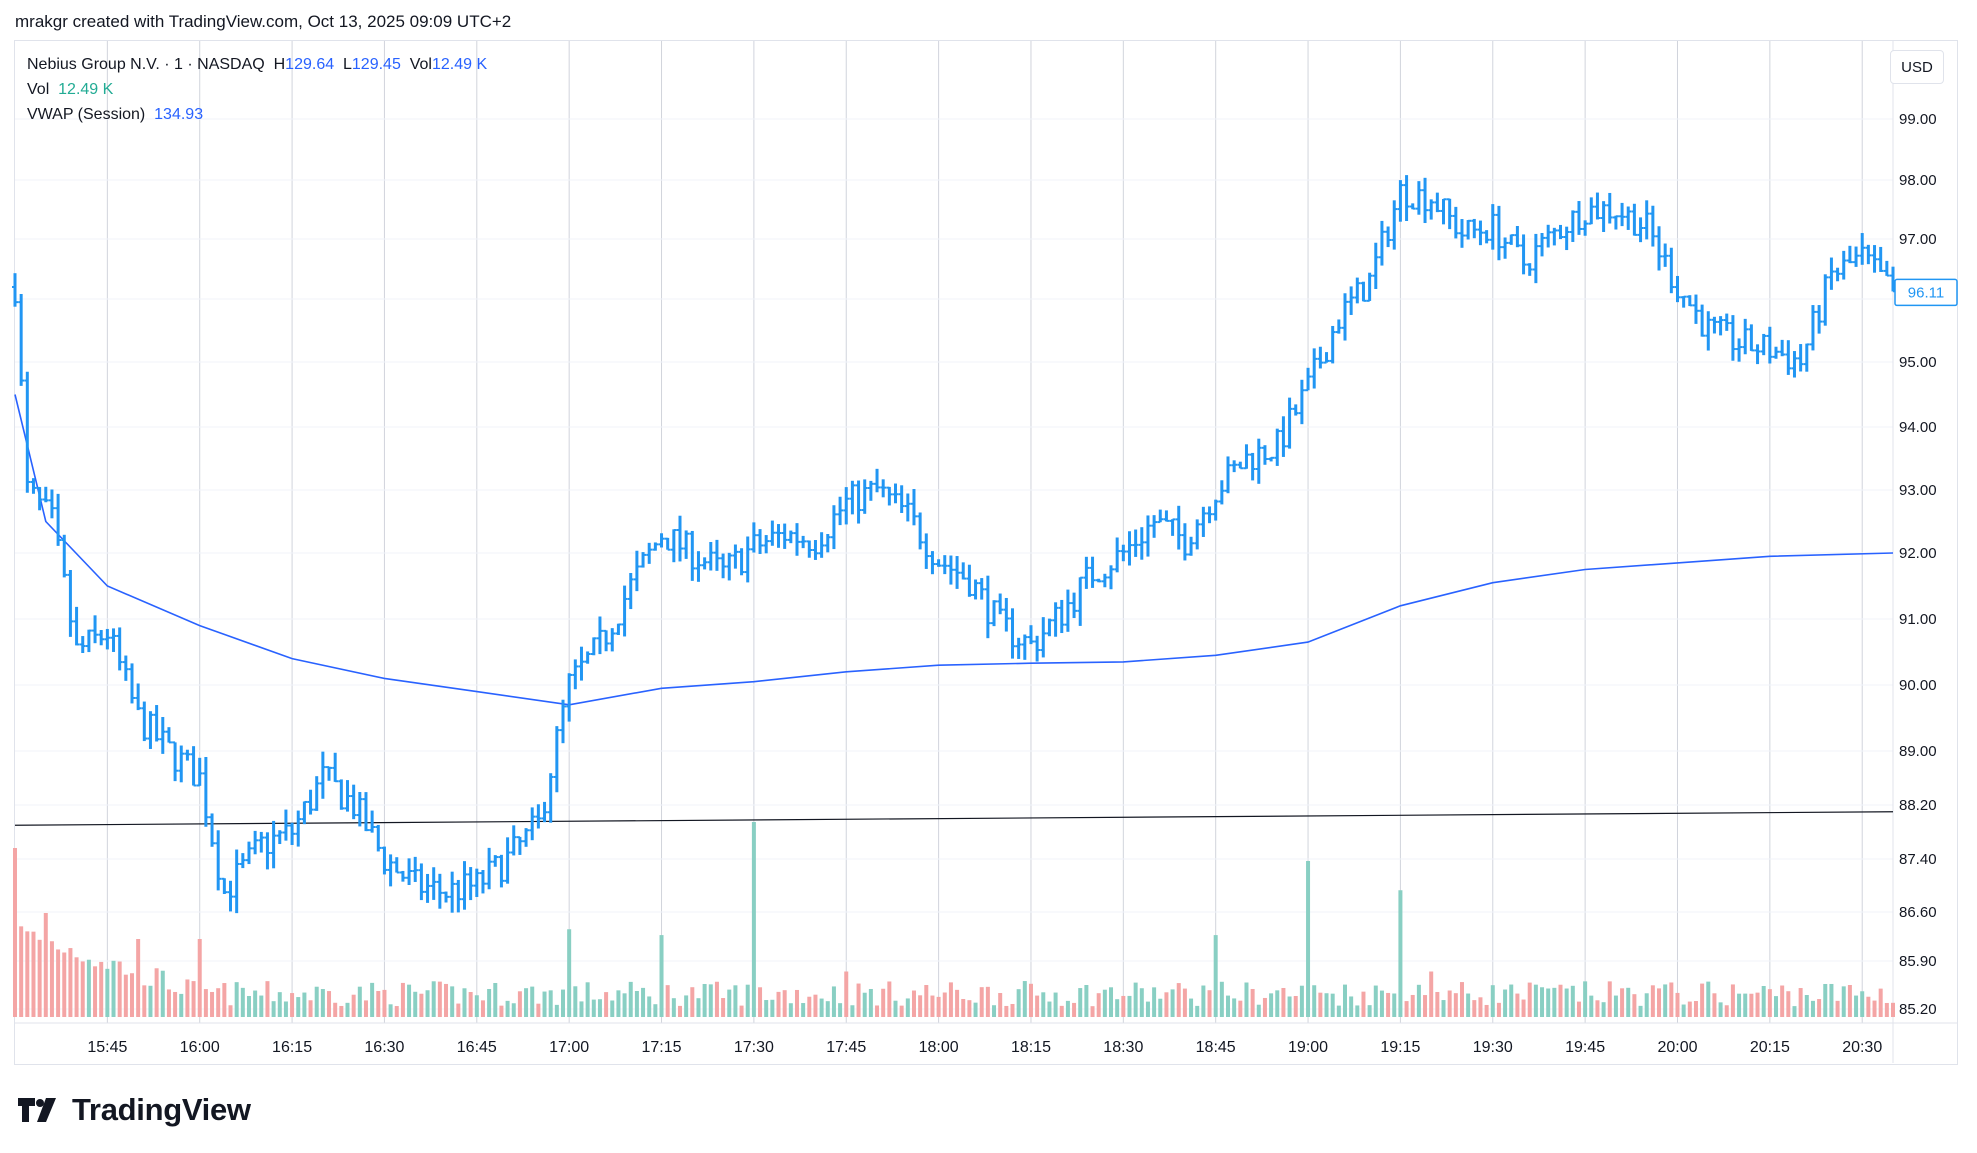 The height and width of the screenshot is (1153, 1977). Describe the element at coordinates (1918, 685) in the screenshot. I see `price-tick-label: 90.00` at that location.